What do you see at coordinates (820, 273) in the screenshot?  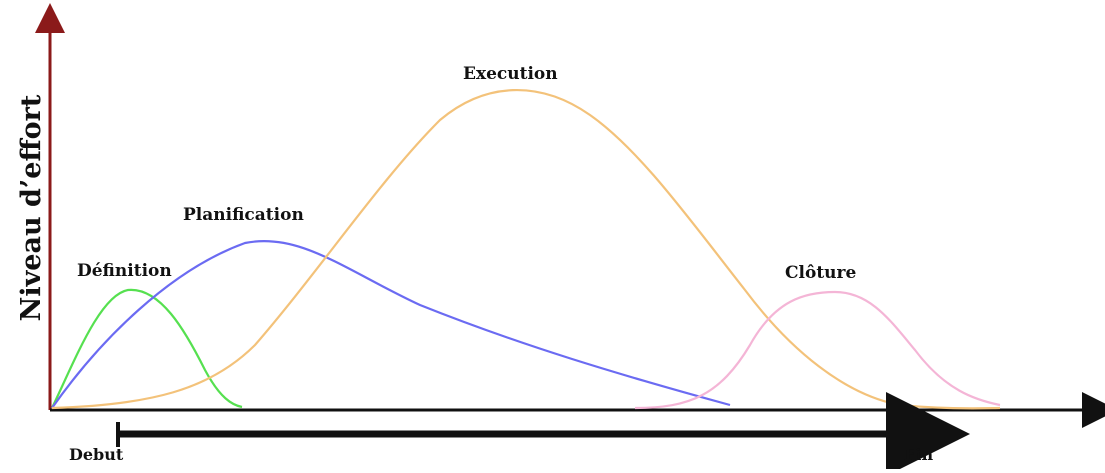 I see `cloture-label: Clôture` at bounding box center [820, 273].